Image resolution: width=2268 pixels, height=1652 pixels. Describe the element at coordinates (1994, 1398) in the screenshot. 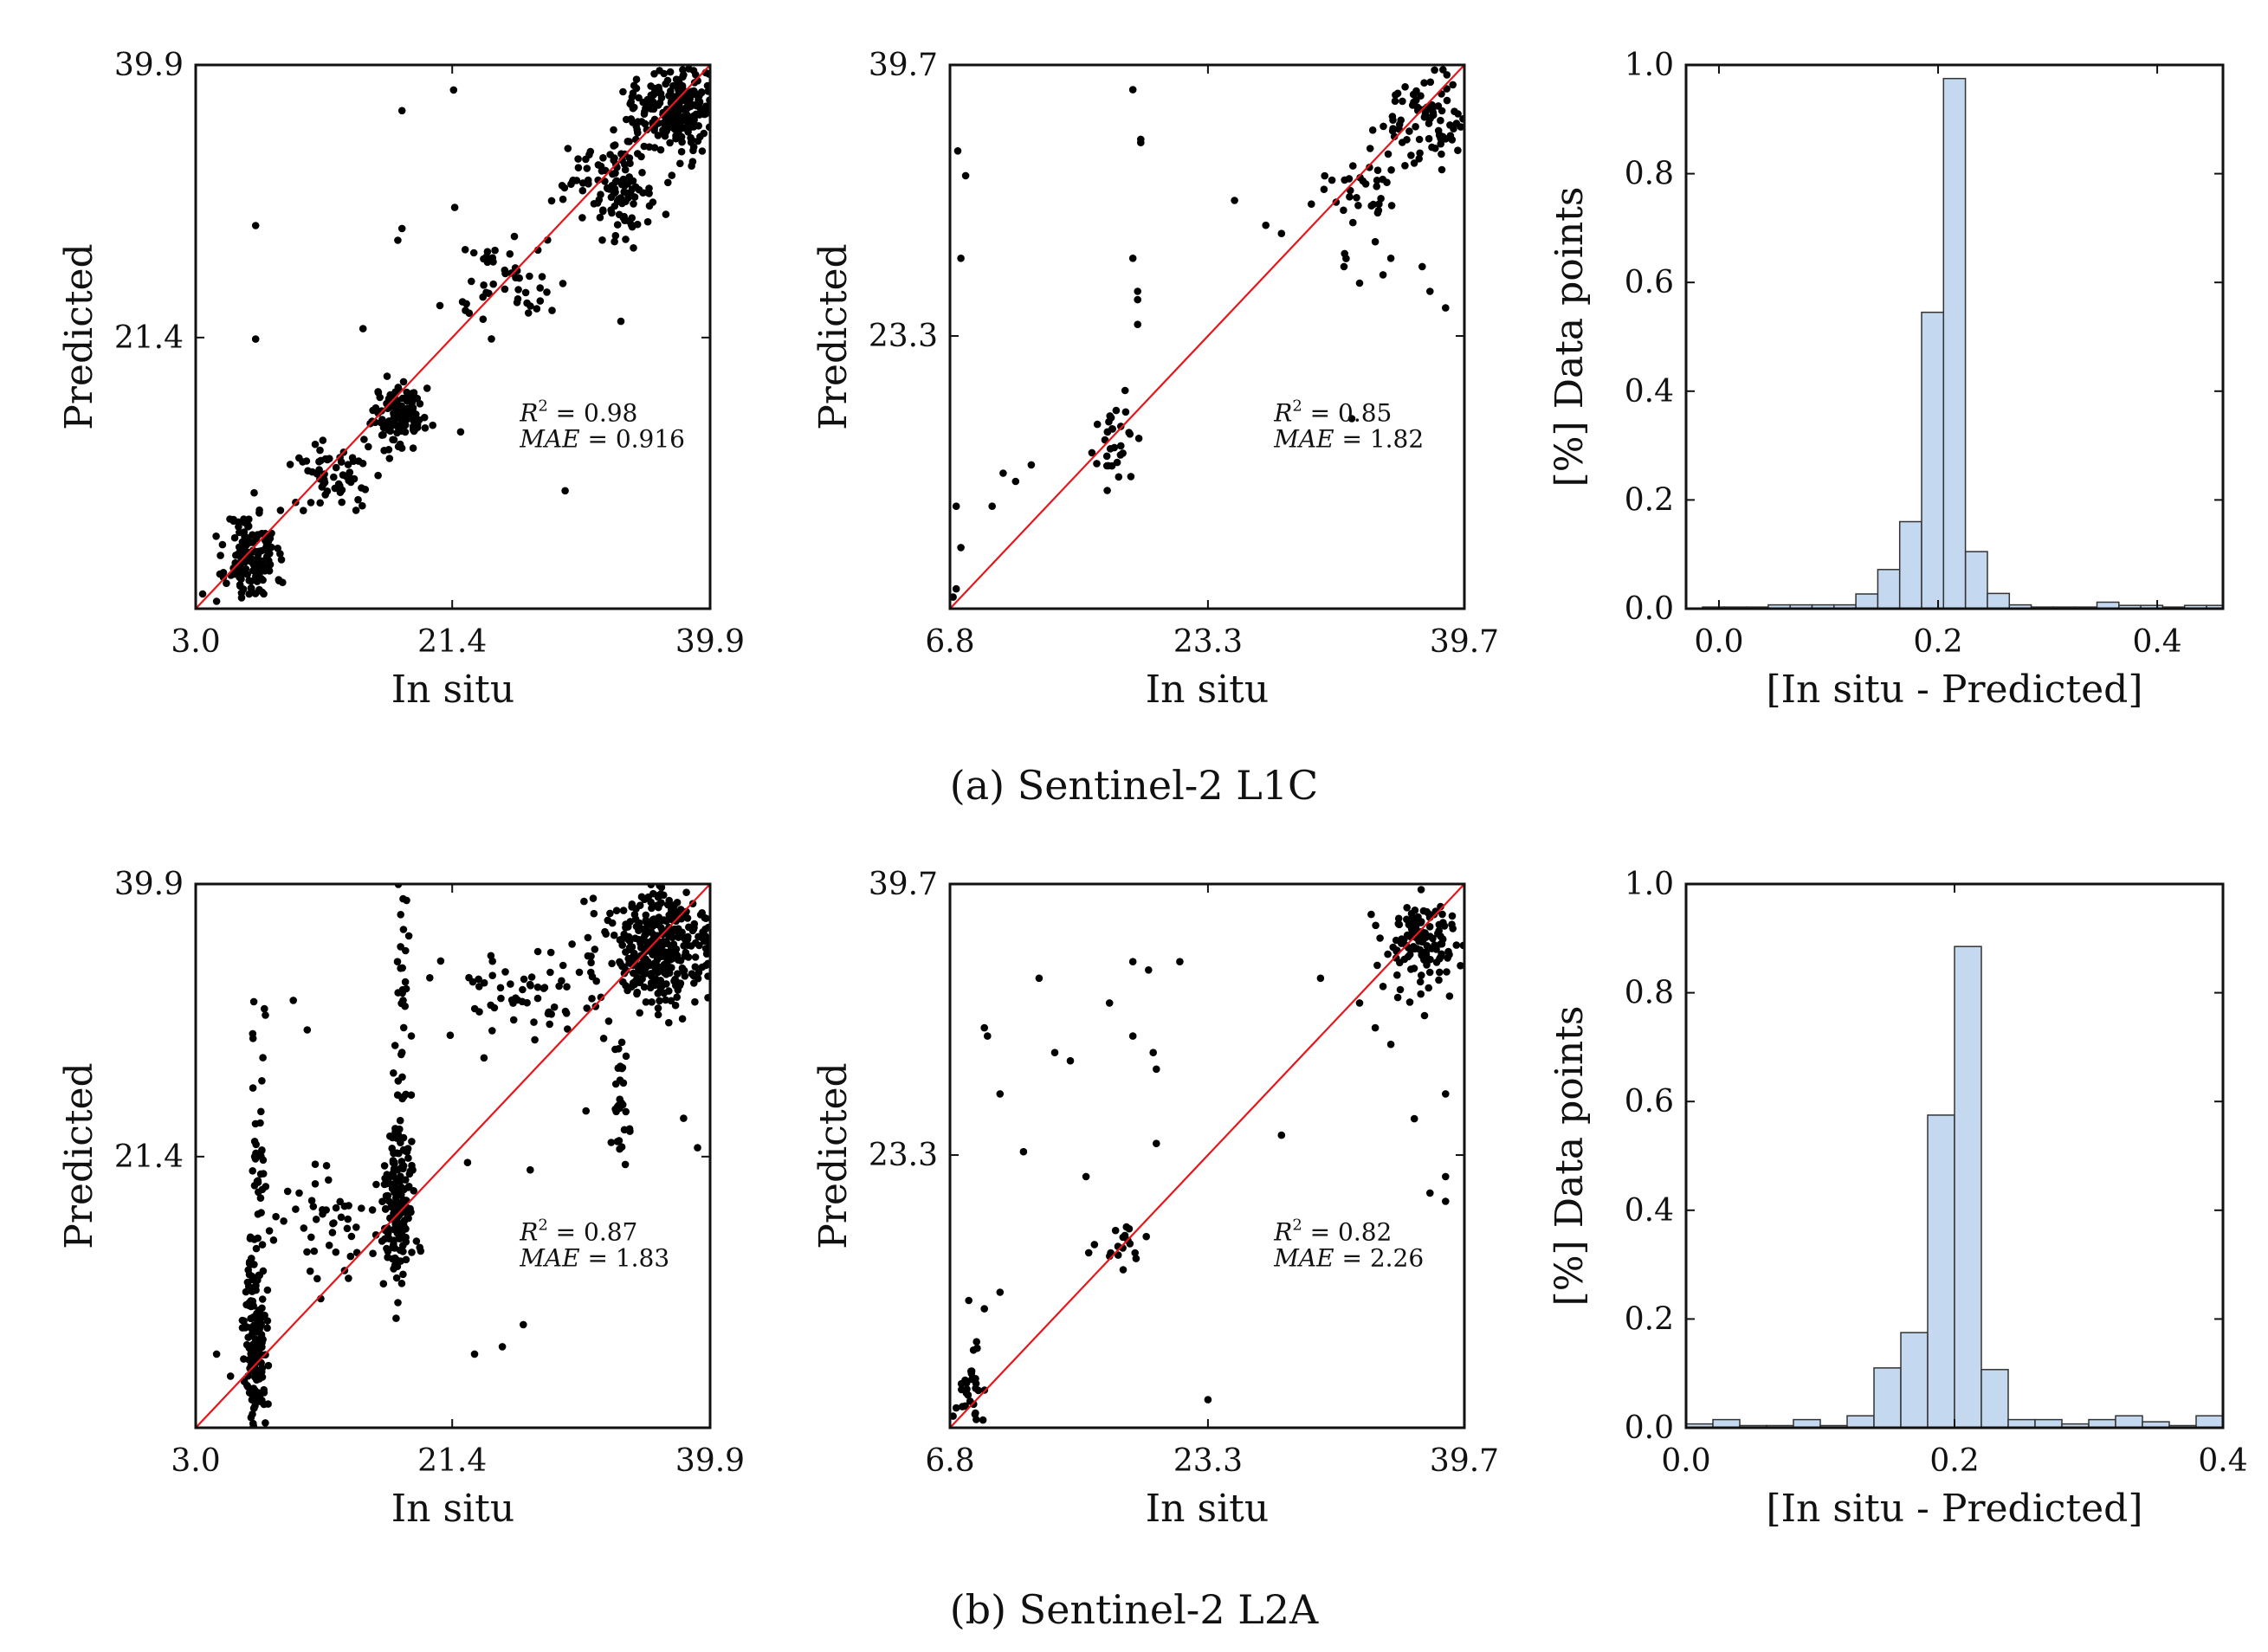

I see `histogram-bar` at that location.